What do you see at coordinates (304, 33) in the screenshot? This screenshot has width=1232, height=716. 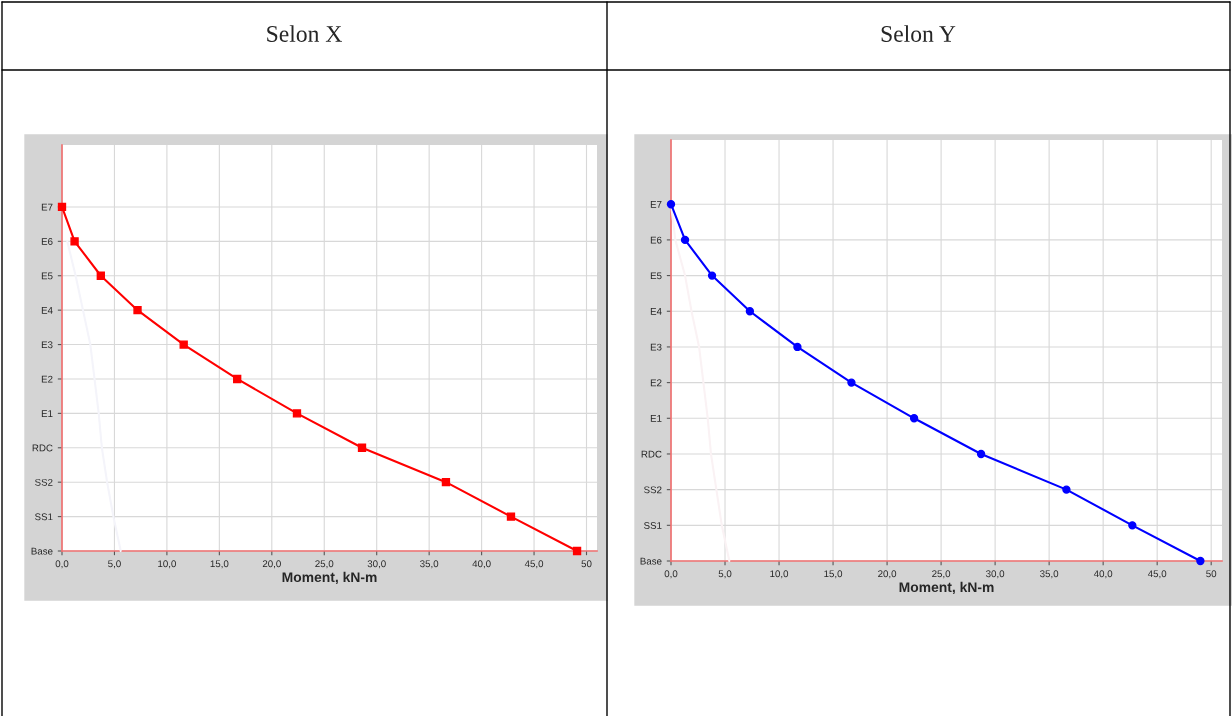 I see `chart-title: Selon X` at bounding box center [304, 33].